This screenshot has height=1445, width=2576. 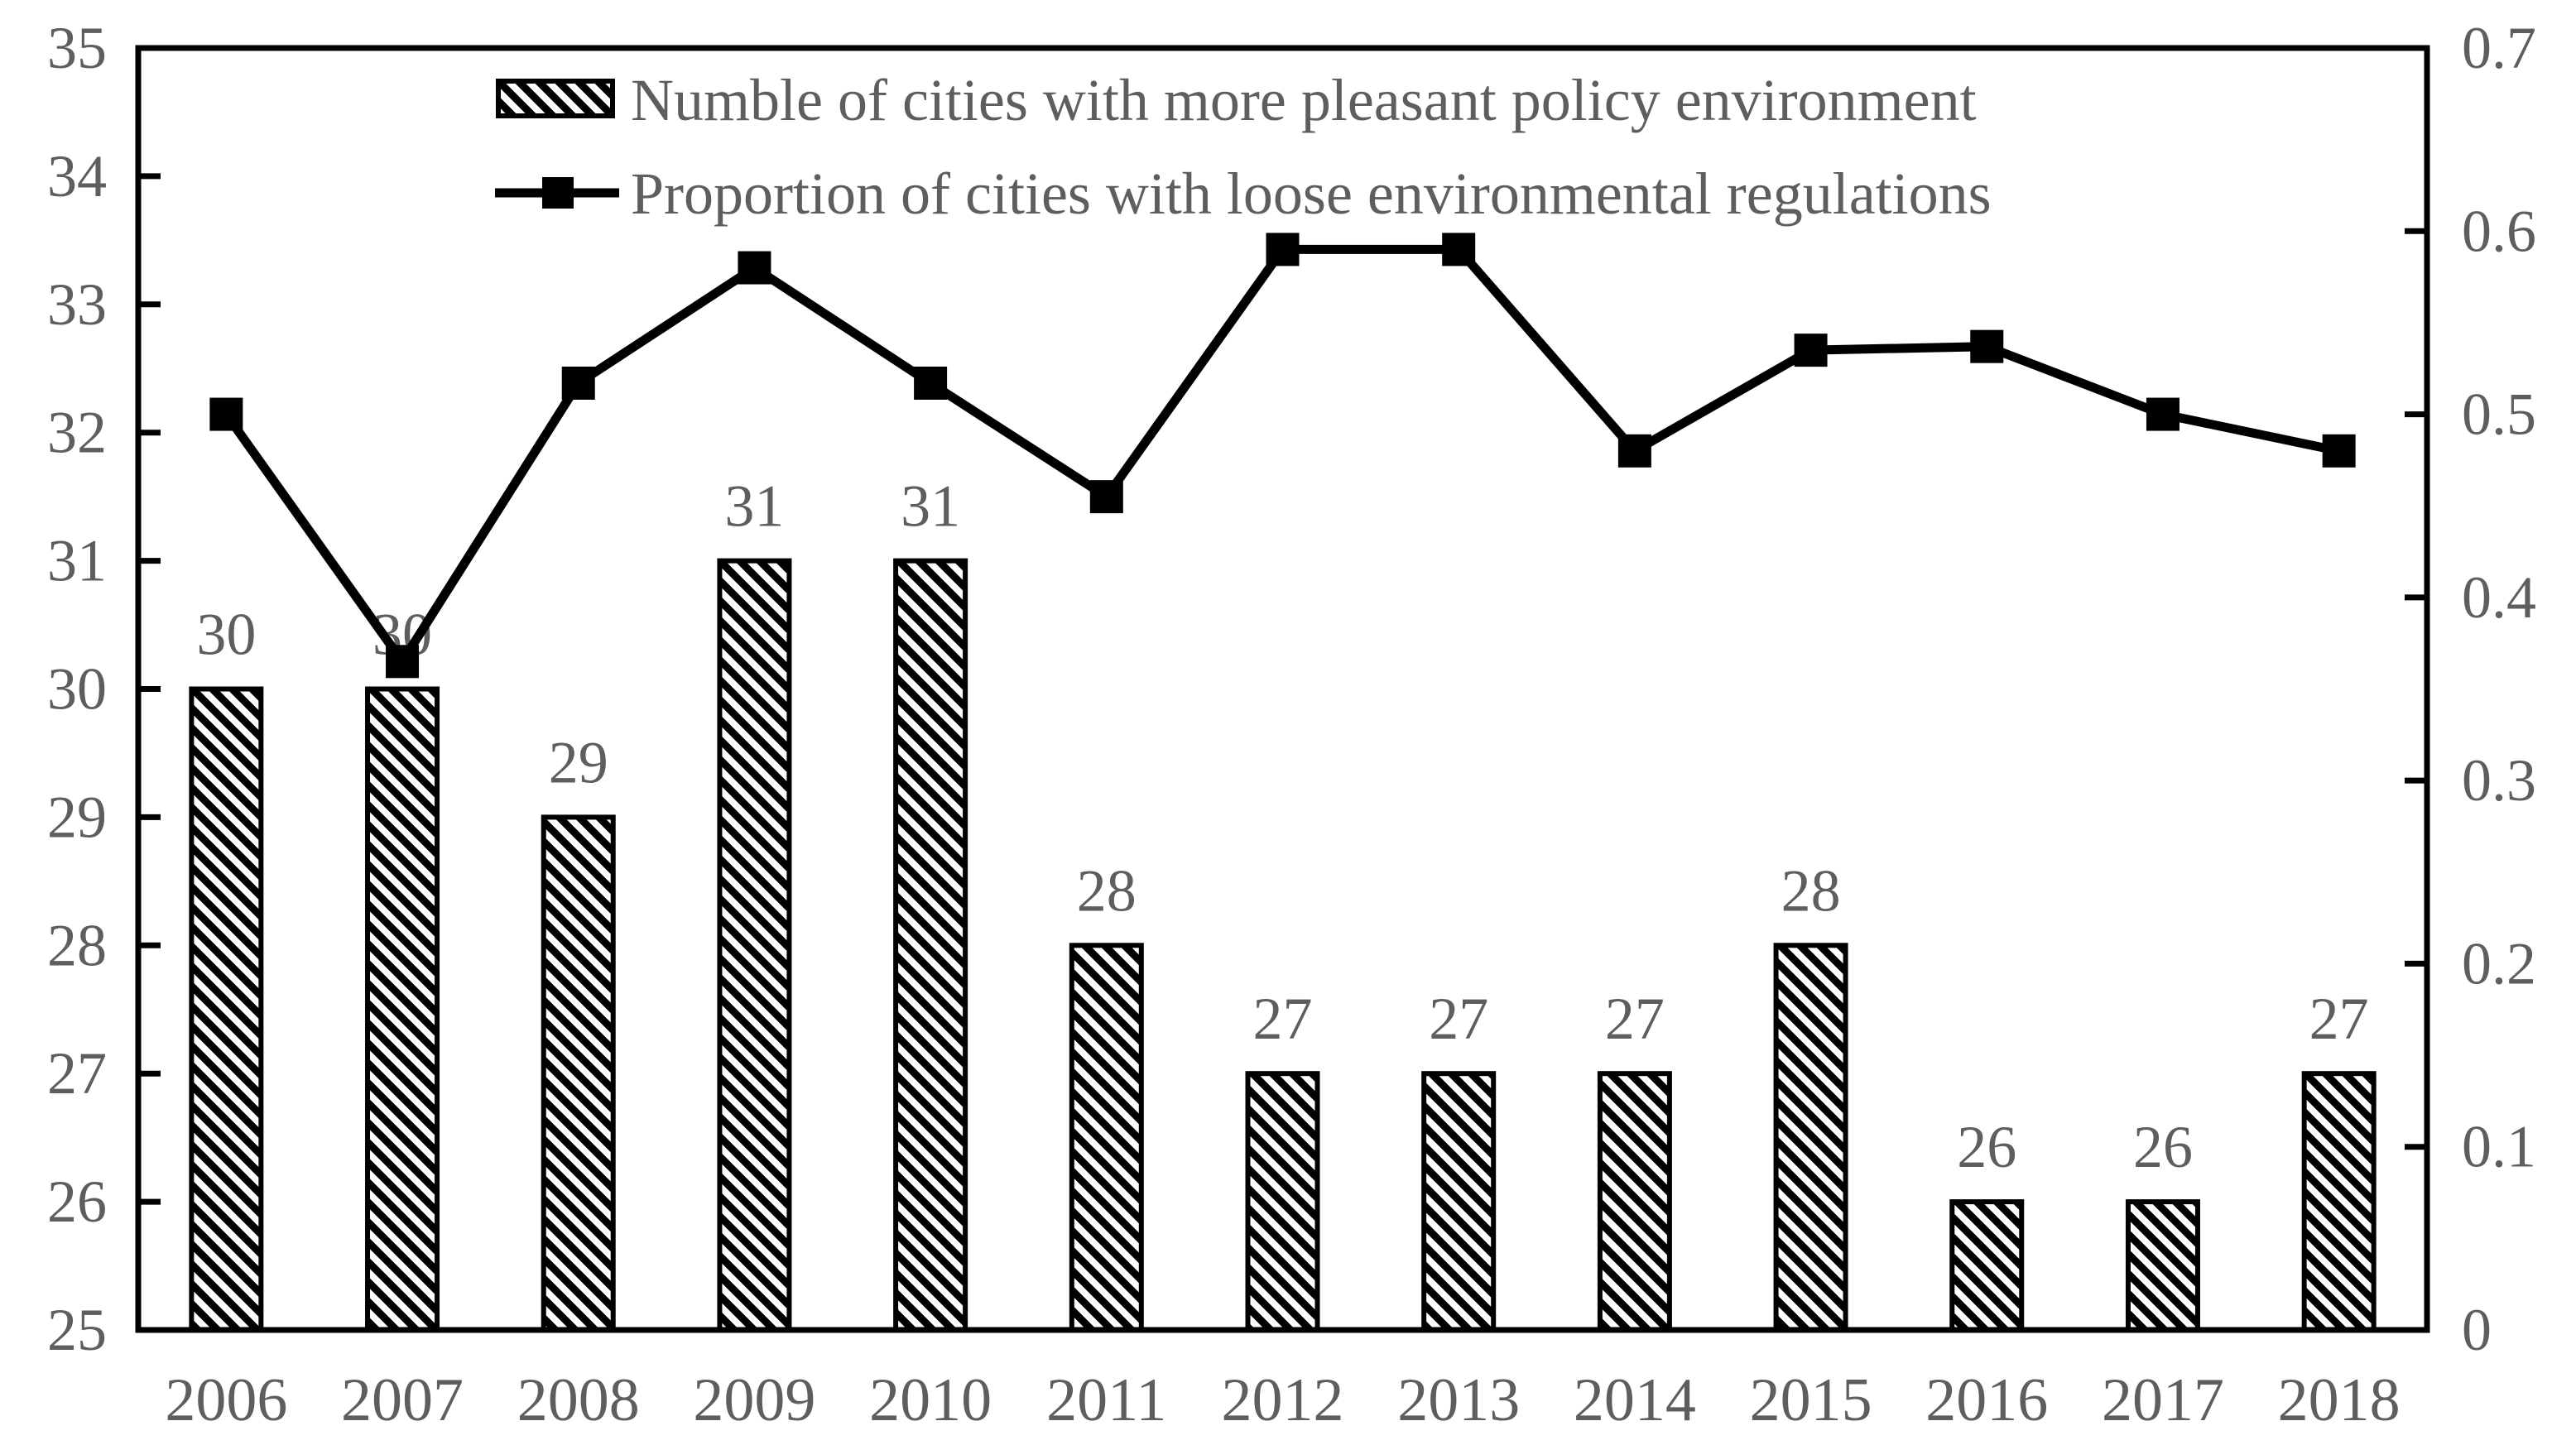 What do you see at coordinates (77, 689) in the screenshot?
I see `left-axis-tick-label: 30` at bounding box center [77, 689].